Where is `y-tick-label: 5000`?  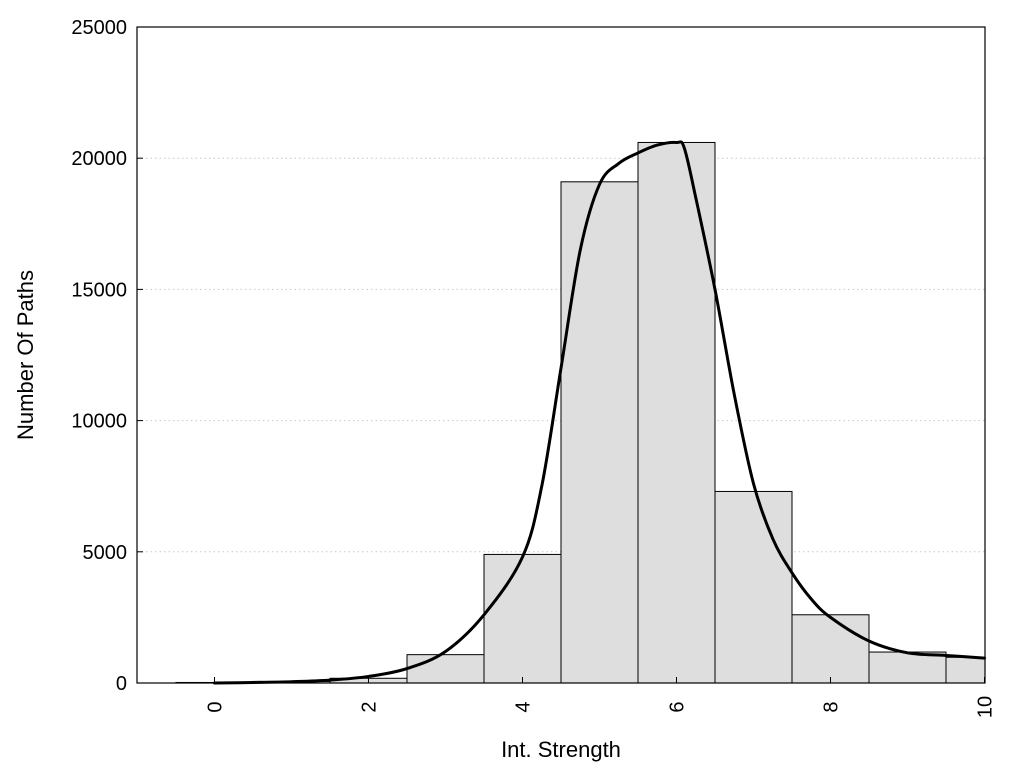 y-tick-label: 5000 is located at coordinates (105, 553).